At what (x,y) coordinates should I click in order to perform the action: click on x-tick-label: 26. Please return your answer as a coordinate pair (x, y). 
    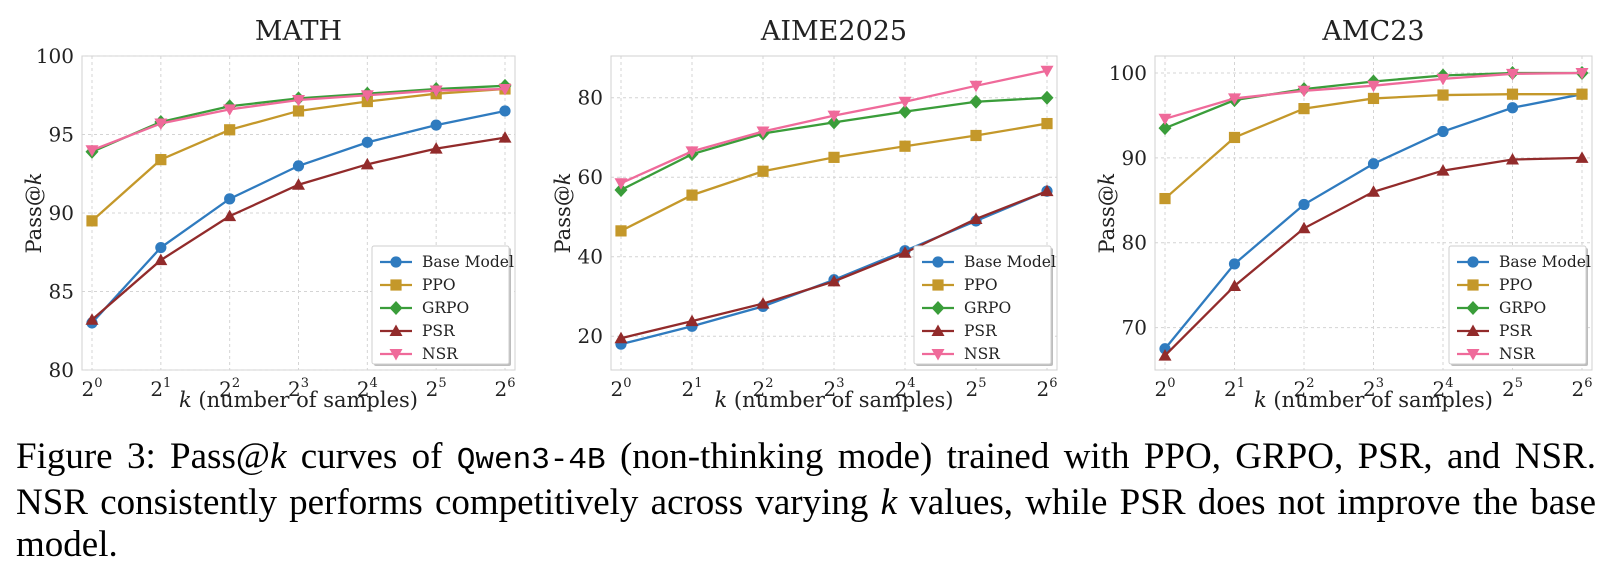
    Looking at the image, I should click on (1581, 388).